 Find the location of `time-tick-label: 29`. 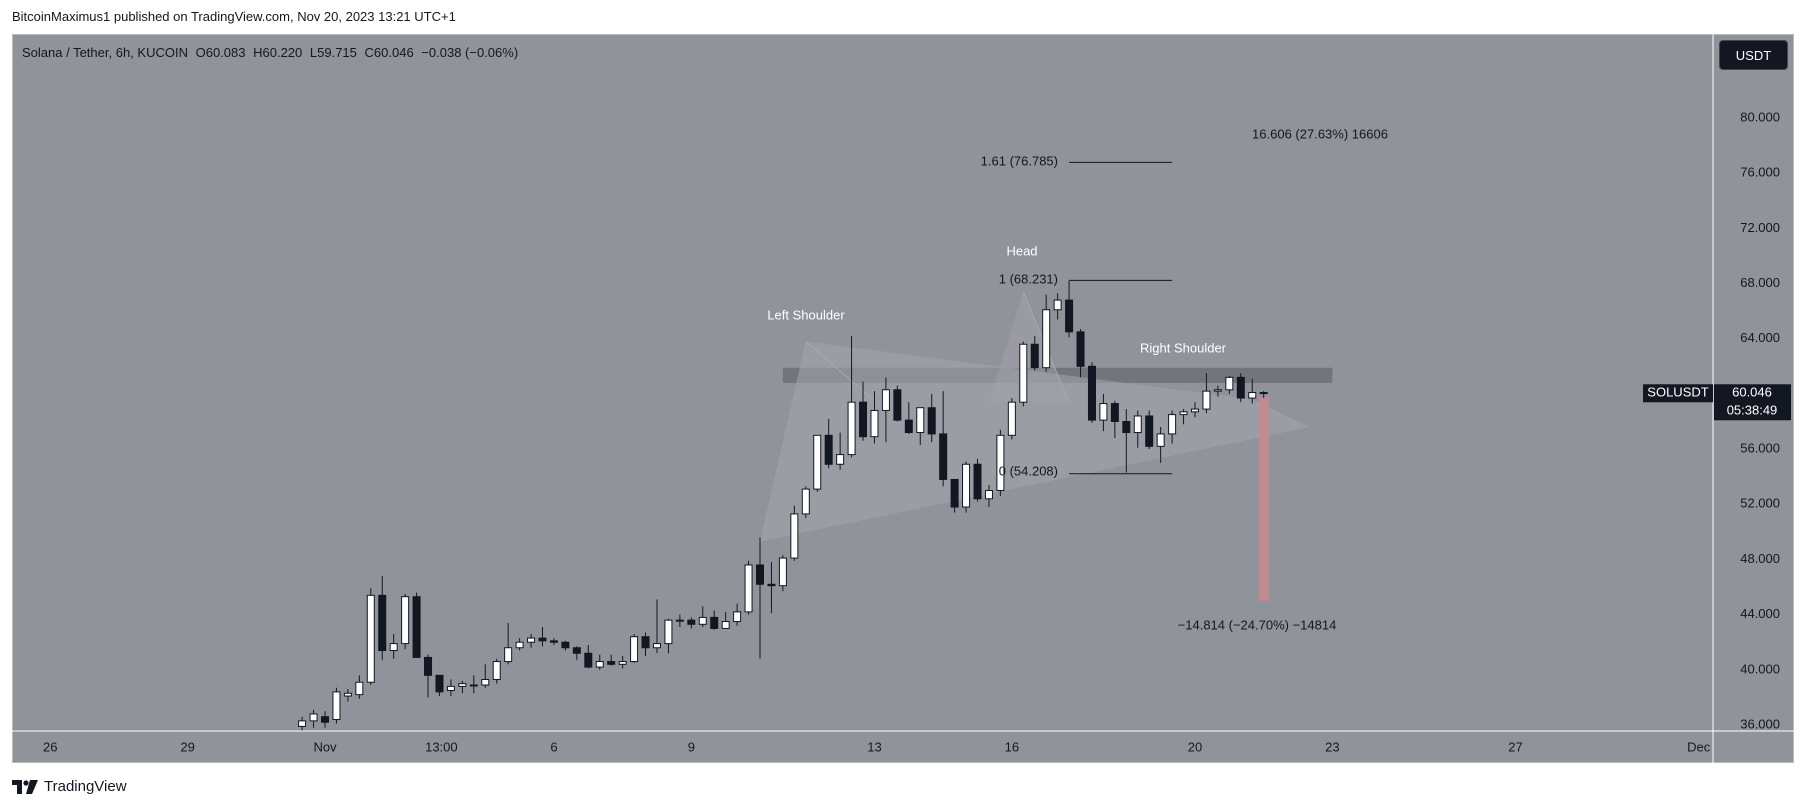

time-tick-label: 29 is located at coordinates (187, 746).